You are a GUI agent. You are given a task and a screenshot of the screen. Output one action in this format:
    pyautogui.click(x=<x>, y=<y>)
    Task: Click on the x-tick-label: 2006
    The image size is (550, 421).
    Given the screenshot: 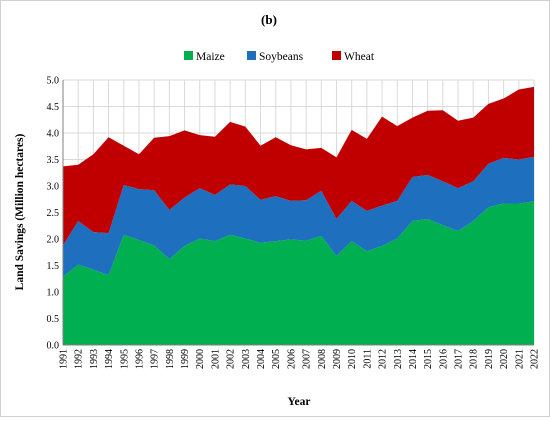 What is the action you would take?
    pyautogui.click(x=291, y=359)
    